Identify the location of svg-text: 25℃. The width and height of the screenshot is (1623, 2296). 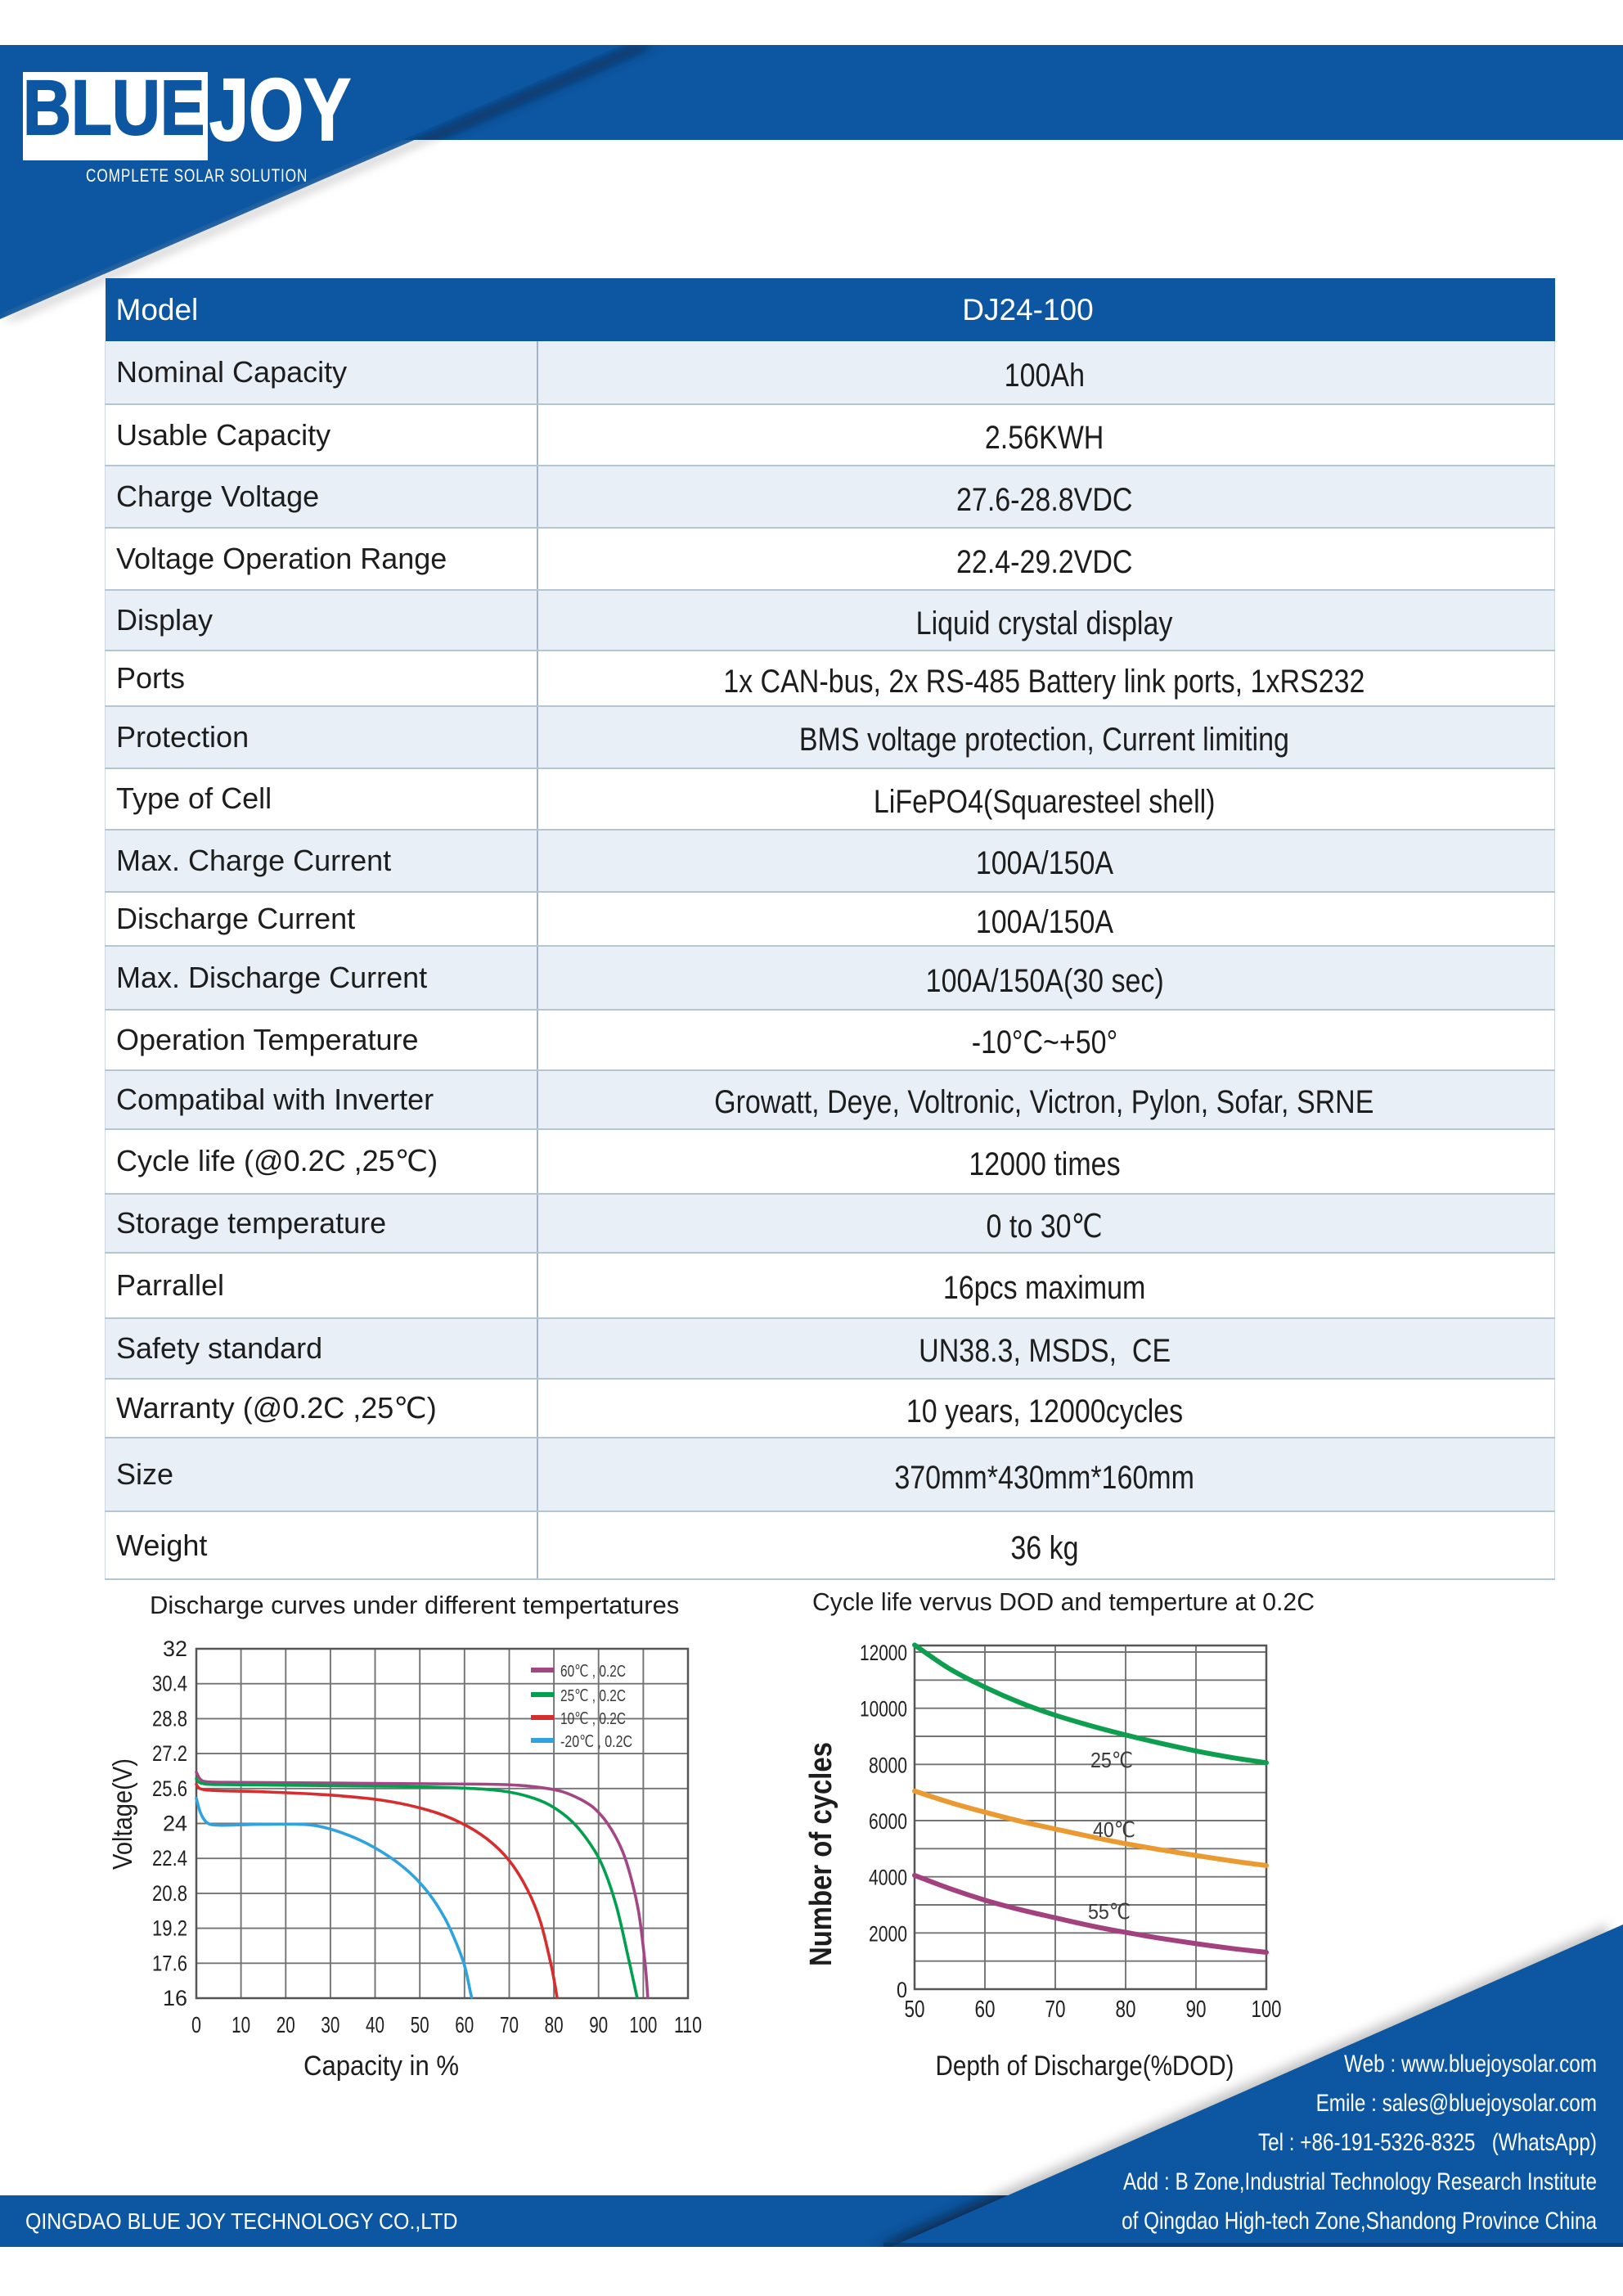
(1111, 1760).